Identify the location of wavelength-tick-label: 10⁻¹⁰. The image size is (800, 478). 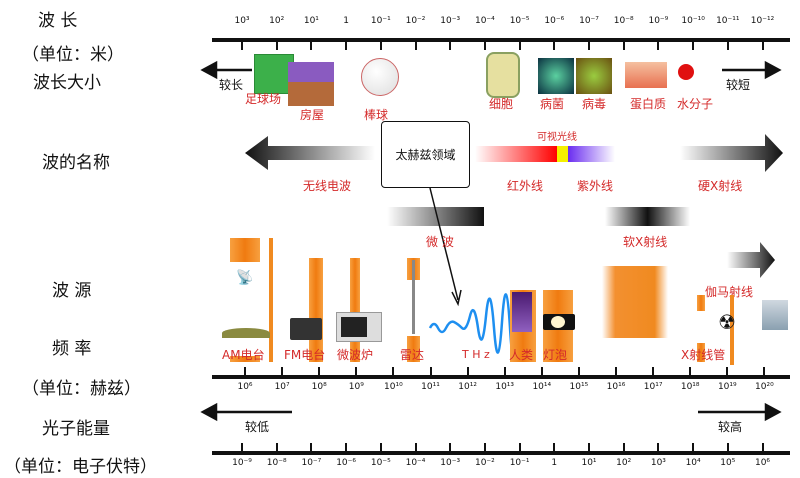
(693, 21).